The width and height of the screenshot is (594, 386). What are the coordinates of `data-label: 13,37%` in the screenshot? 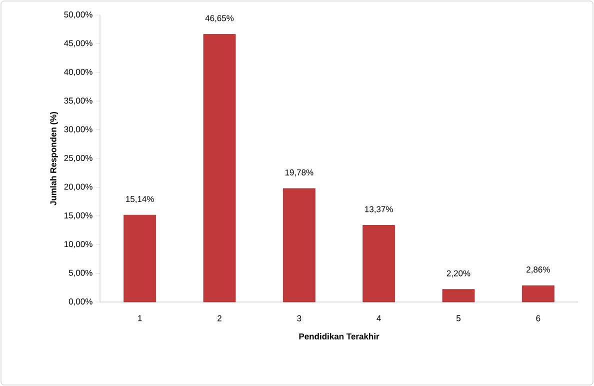 It's located at (379, 210).